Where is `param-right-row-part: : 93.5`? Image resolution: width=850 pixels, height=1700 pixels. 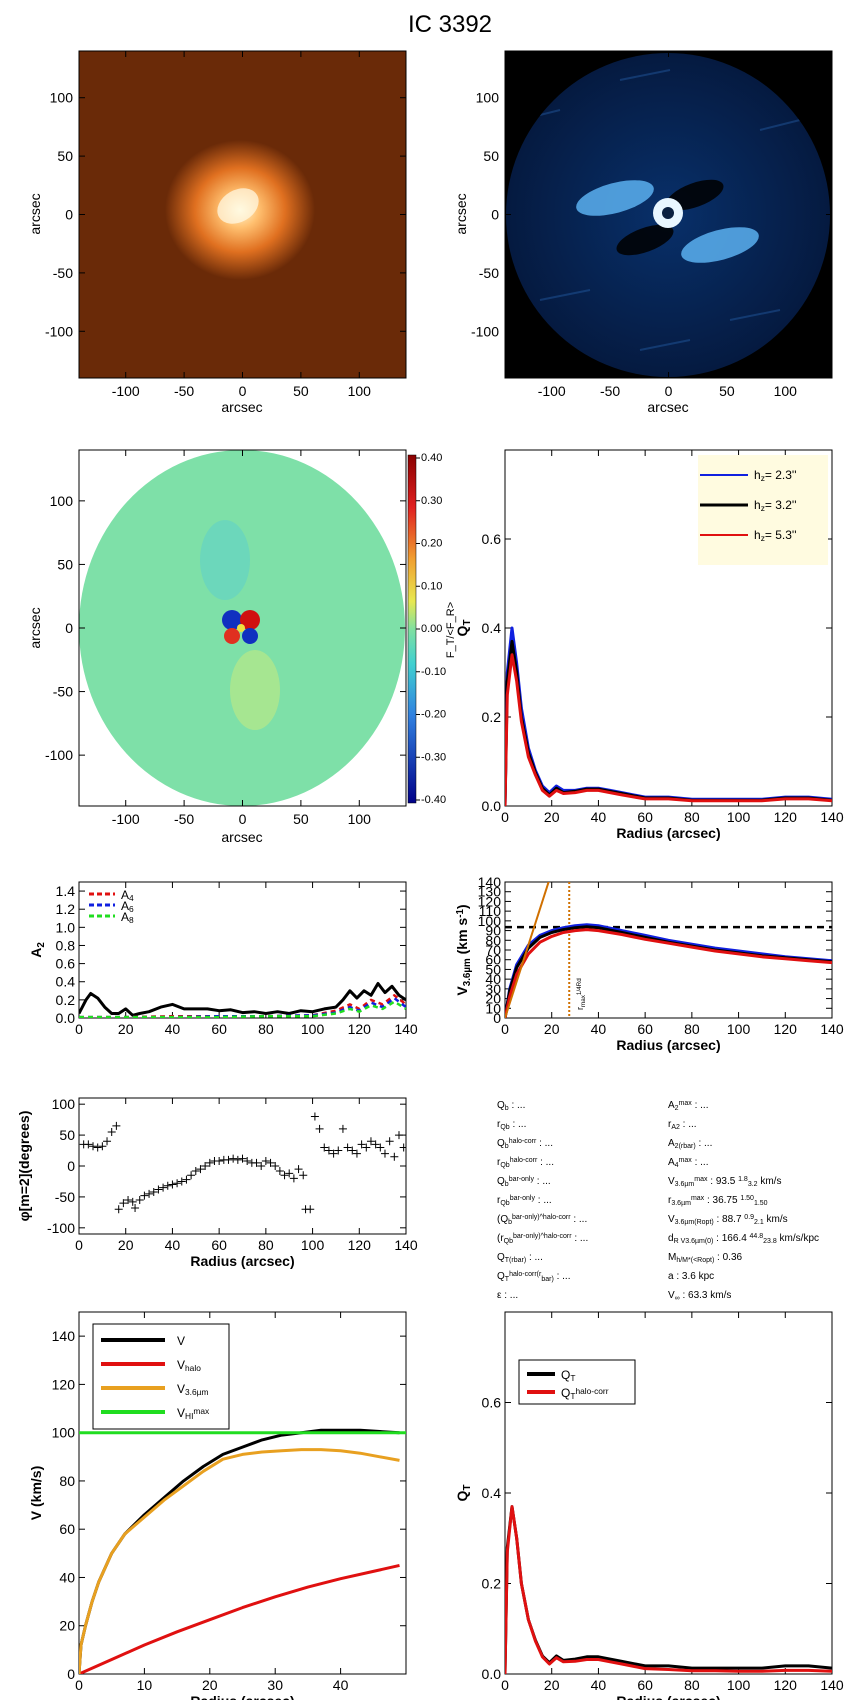
param-right-row-part: : 93.5 is located at coordinates (723, 1181).